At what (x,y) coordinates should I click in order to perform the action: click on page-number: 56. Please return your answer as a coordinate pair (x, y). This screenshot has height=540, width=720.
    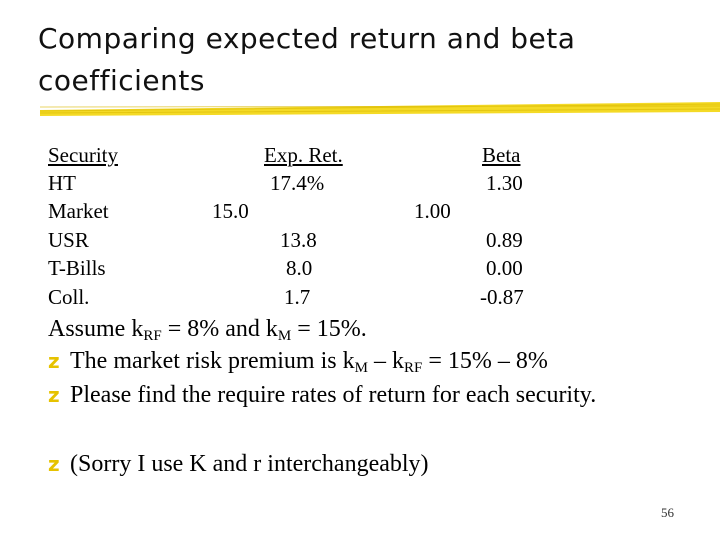
    Looking at the image, I should click on (667, 512).